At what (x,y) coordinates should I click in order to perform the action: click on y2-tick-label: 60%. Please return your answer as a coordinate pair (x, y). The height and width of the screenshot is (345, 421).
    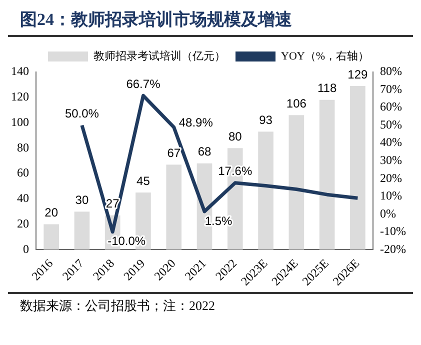
    Looking at the image, I should click on (391, 107).